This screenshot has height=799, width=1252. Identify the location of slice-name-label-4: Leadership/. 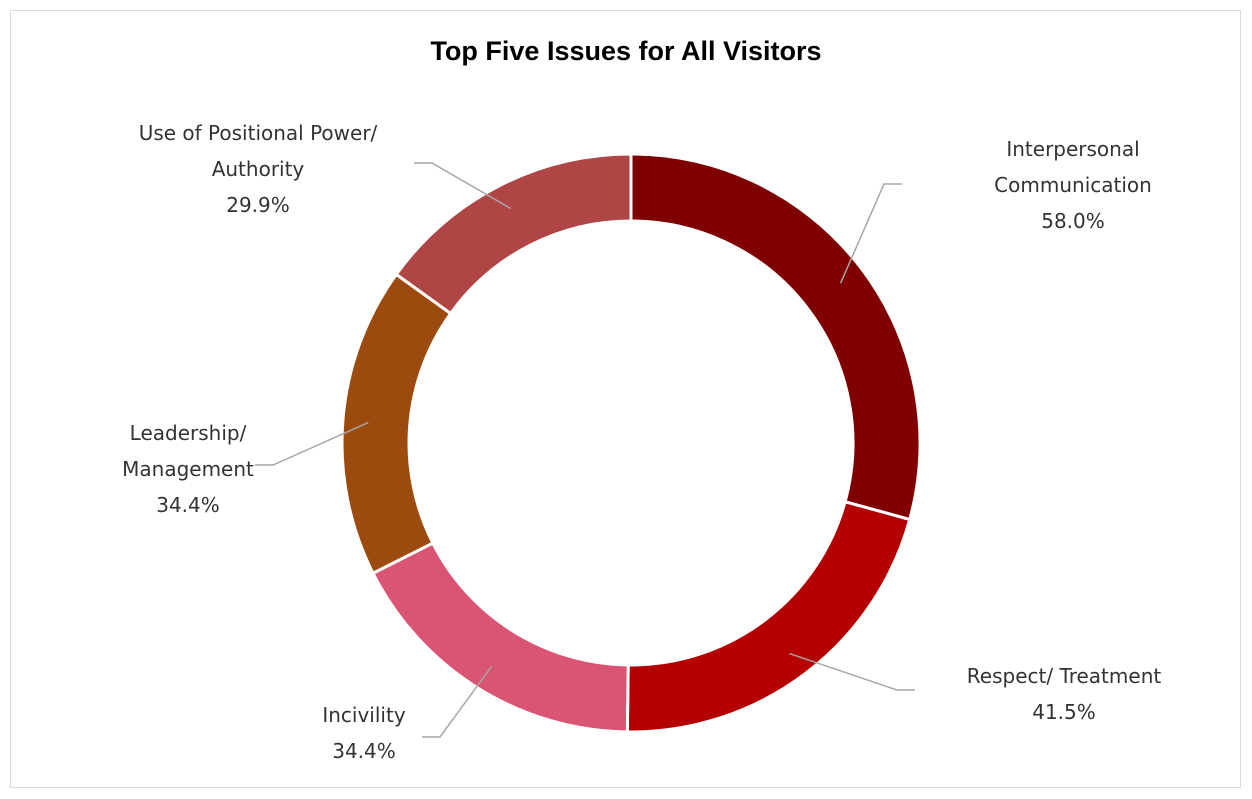
(188, 433).